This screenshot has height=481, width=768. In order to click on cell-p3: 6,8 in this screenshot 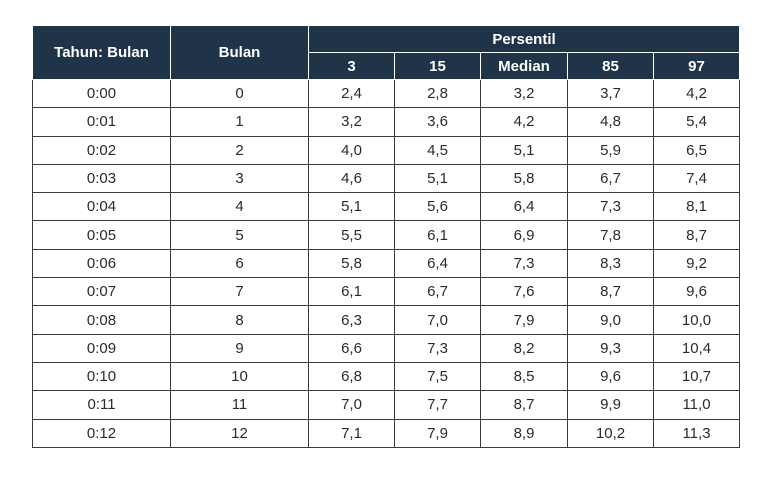, I will do `click(351, 376)`.